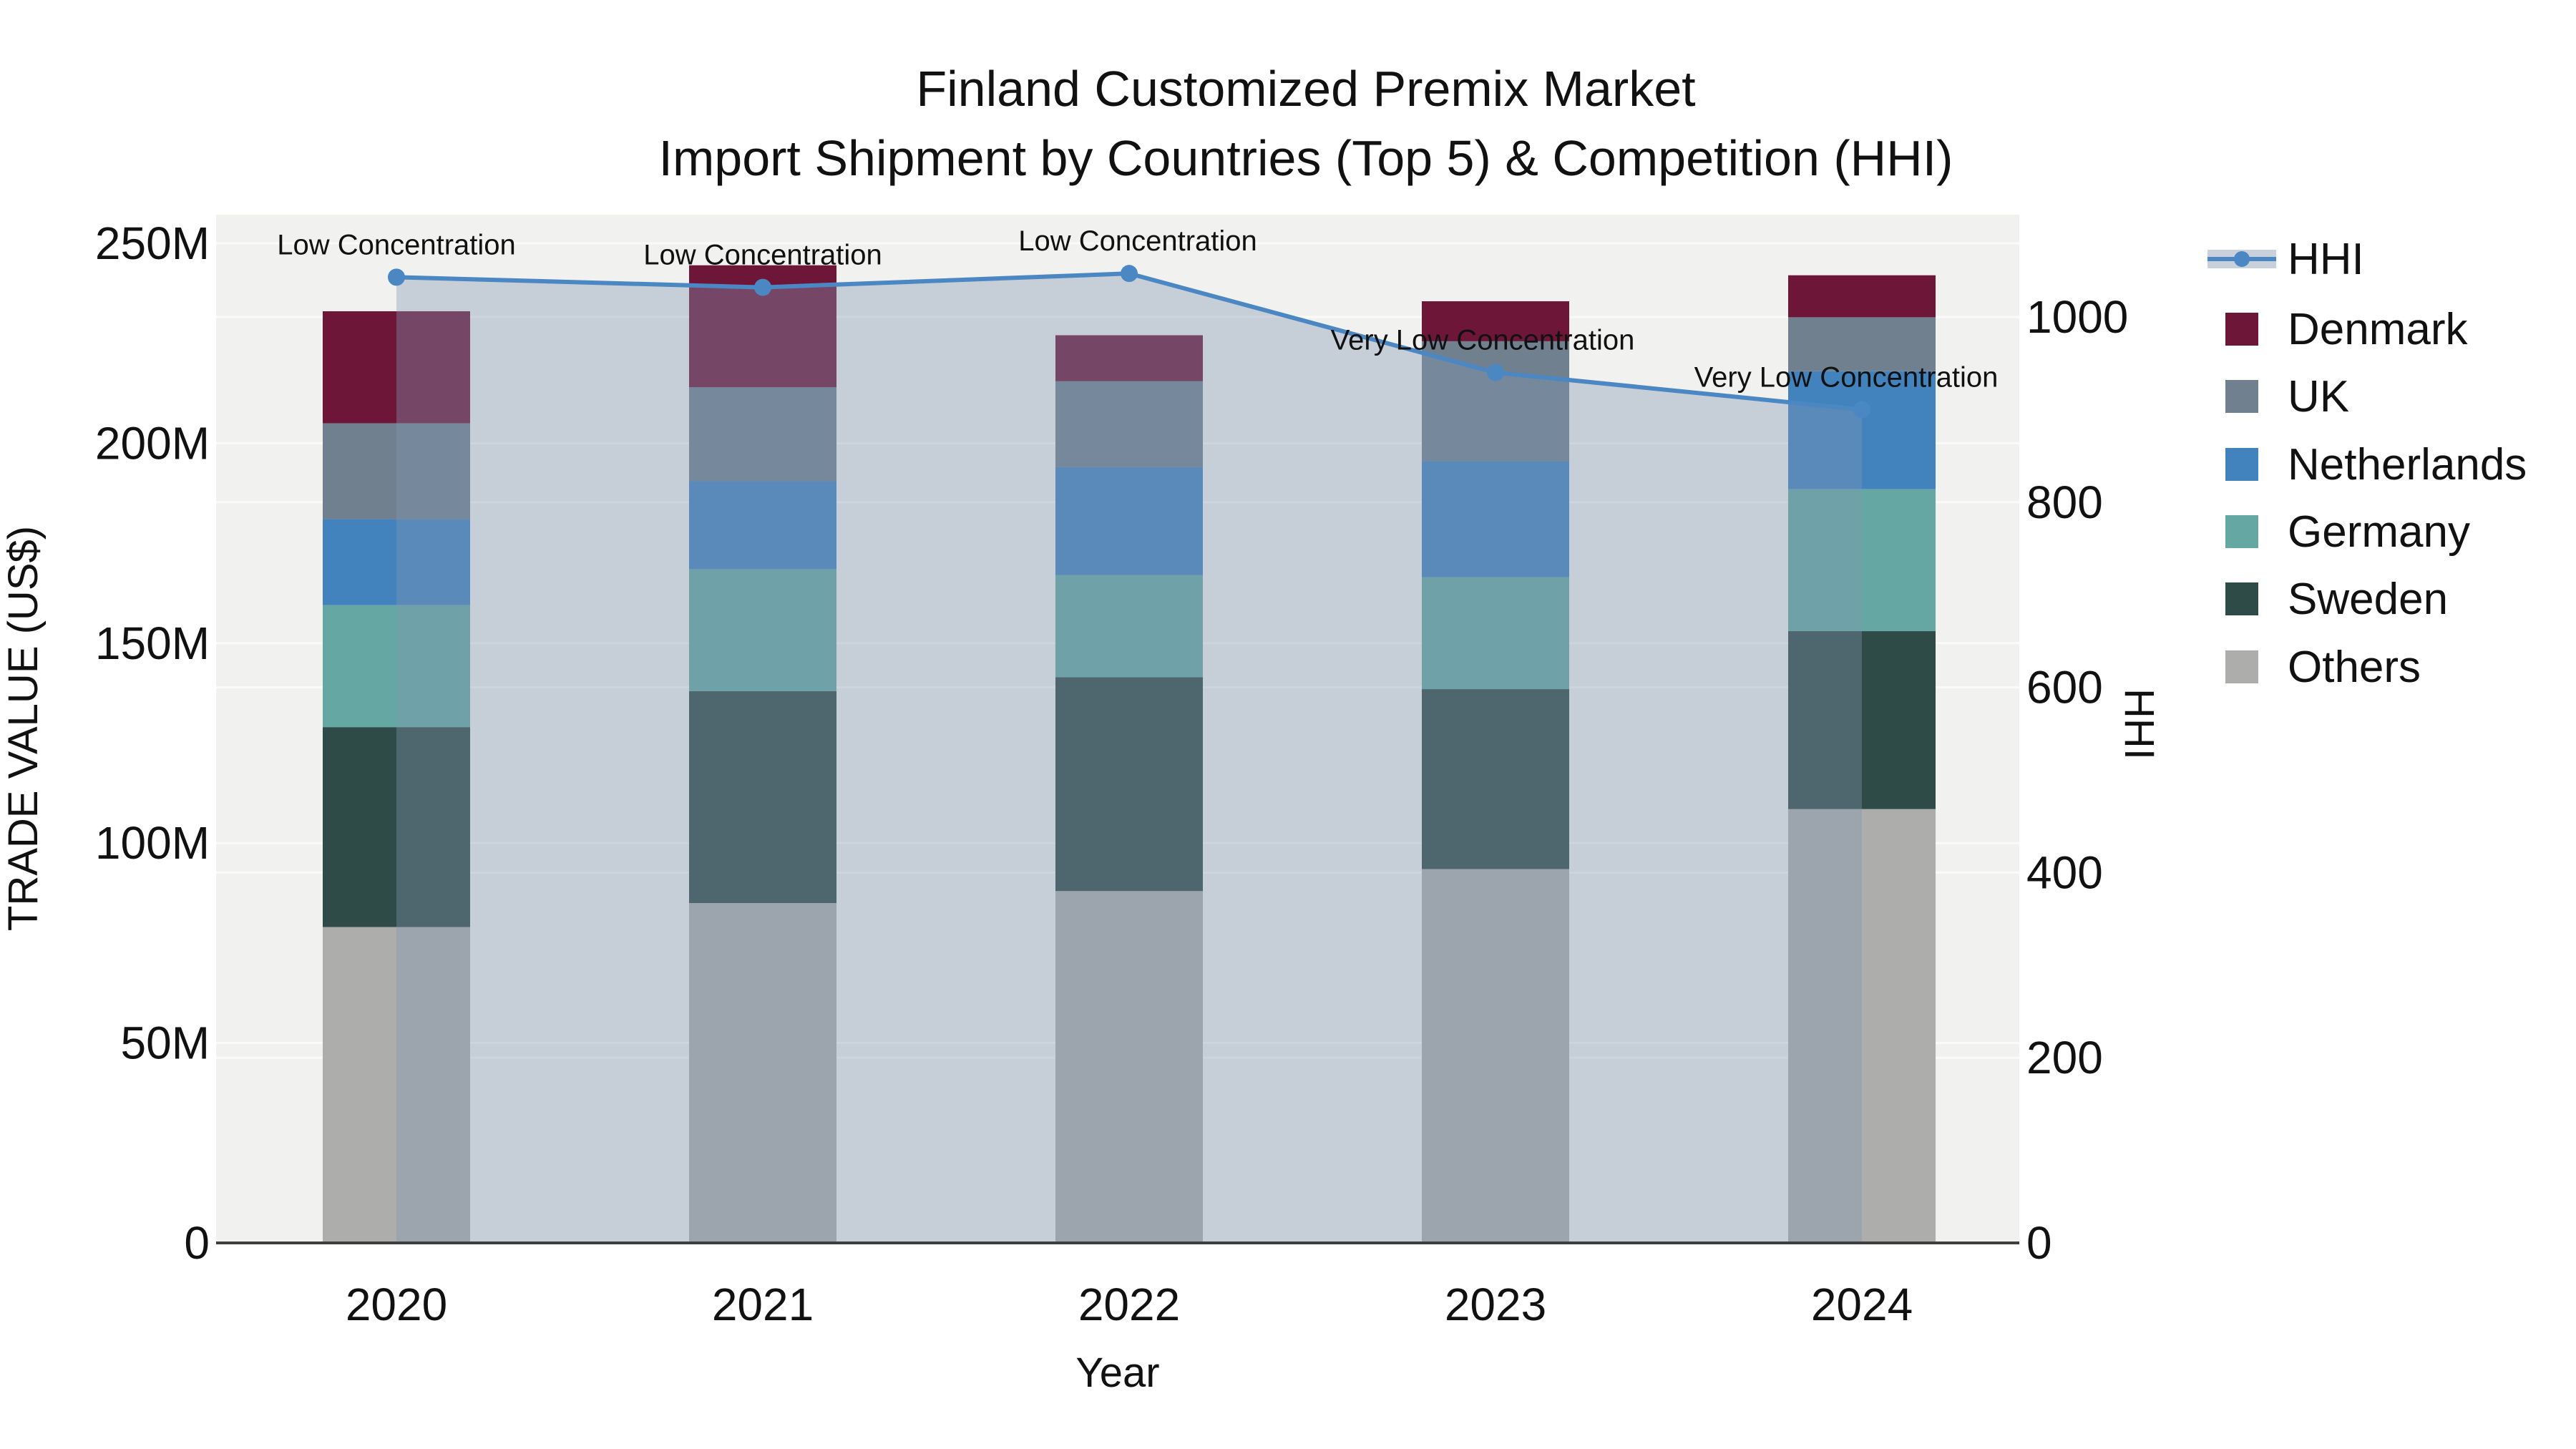 Image resolution: width=2576 pixels, height=1449 pixels. Describe the element at coordinates (762, 434) in the screenshot. I see `bar-segment-uk-2021` at that location.